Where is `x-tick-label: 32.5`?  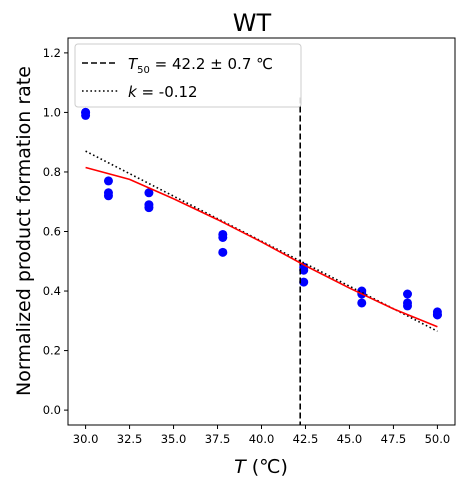 x-tick-label: 32.5 is located at coordinates (130, 439).